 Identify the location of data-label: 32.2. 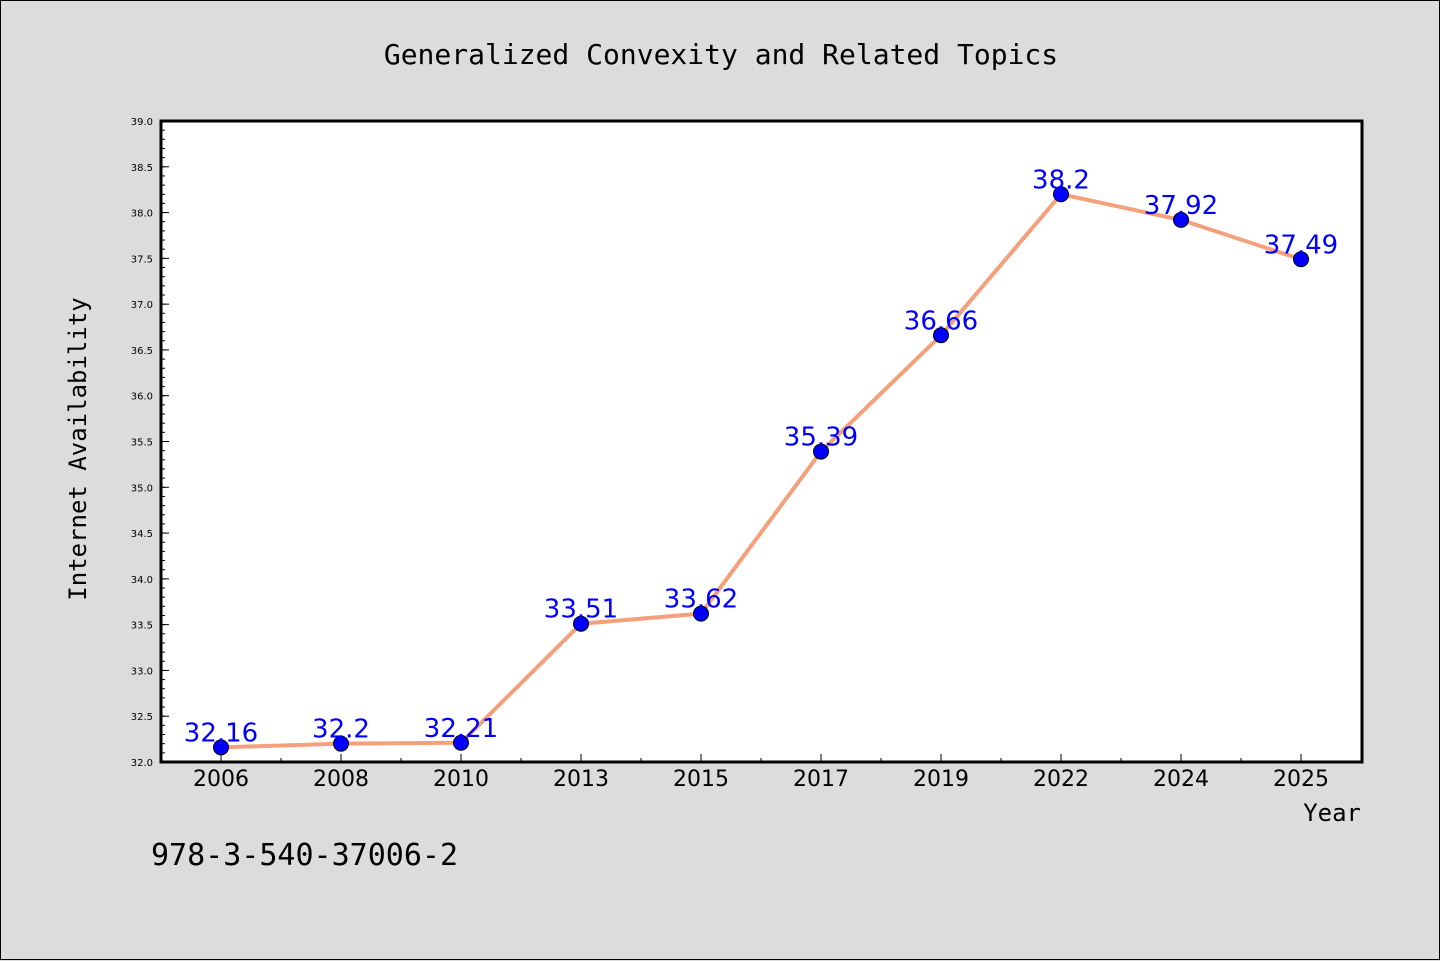
(341, 730).